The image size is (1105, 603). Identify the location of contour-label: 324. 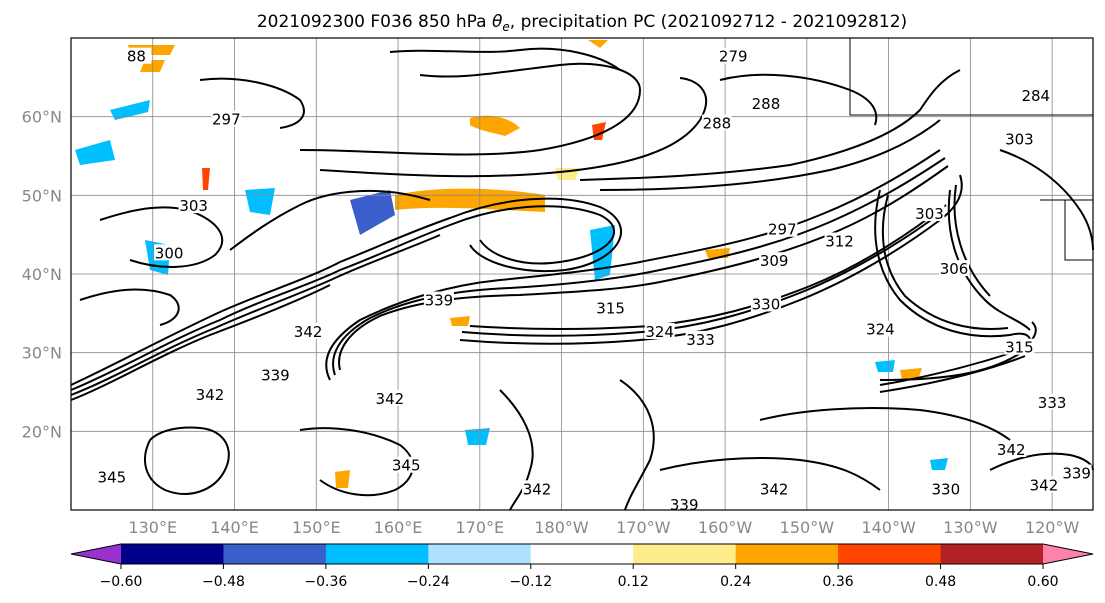
(880, 330).